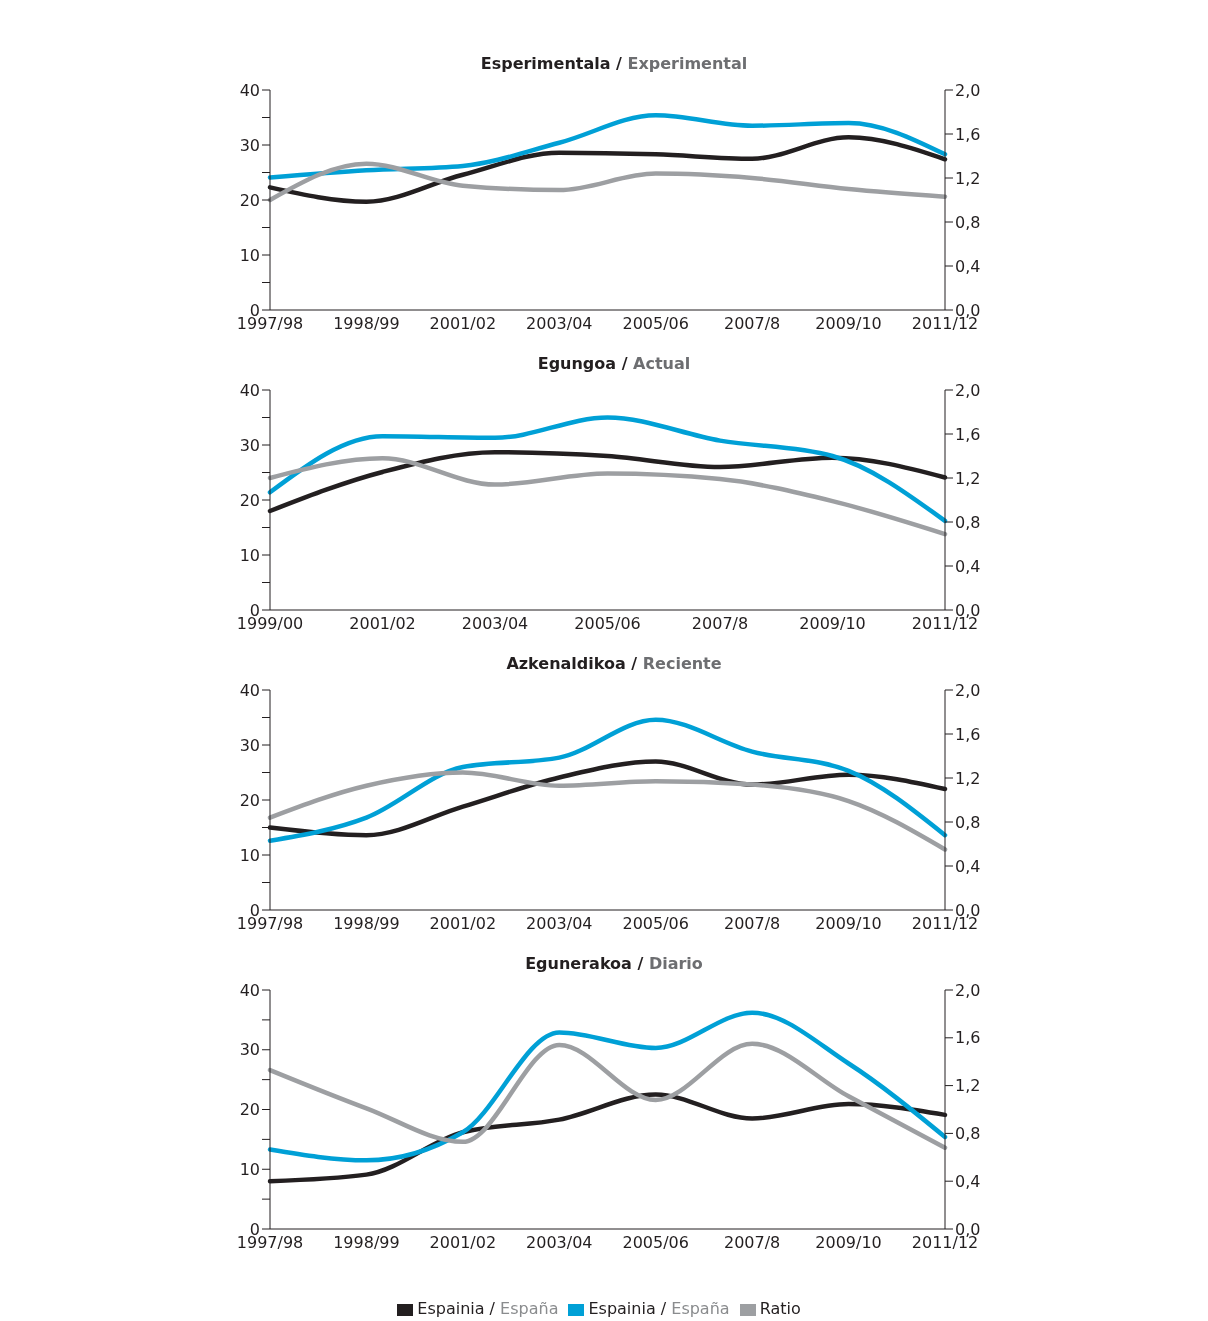  What do you see at coordinates (614, 363) in the screenshot?
I see `chart-title: Egungoa / Actual` at bounding box center [614, 363].